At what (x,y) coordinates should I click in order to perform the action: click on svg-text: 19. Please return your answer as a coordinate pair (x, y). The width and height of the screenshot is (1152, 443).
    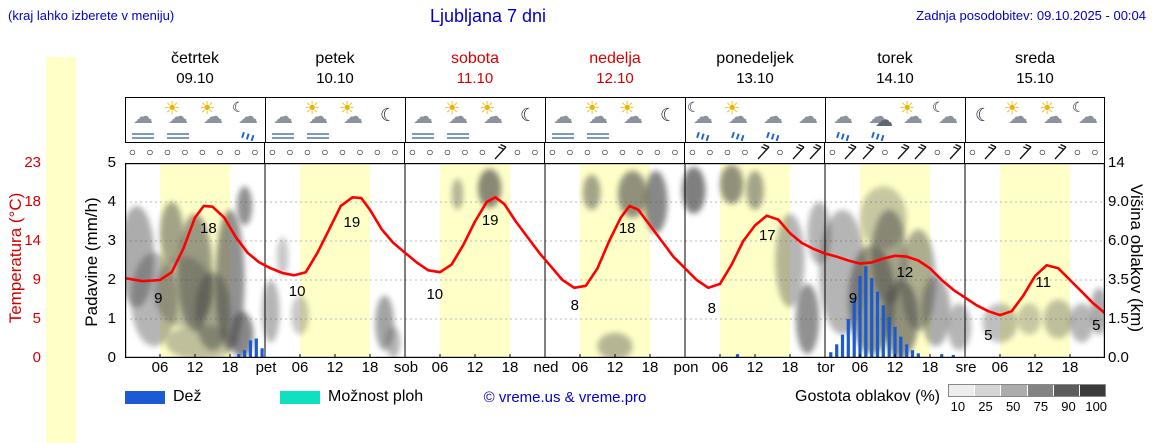
    Looking at the image, I should click on (352, 222).